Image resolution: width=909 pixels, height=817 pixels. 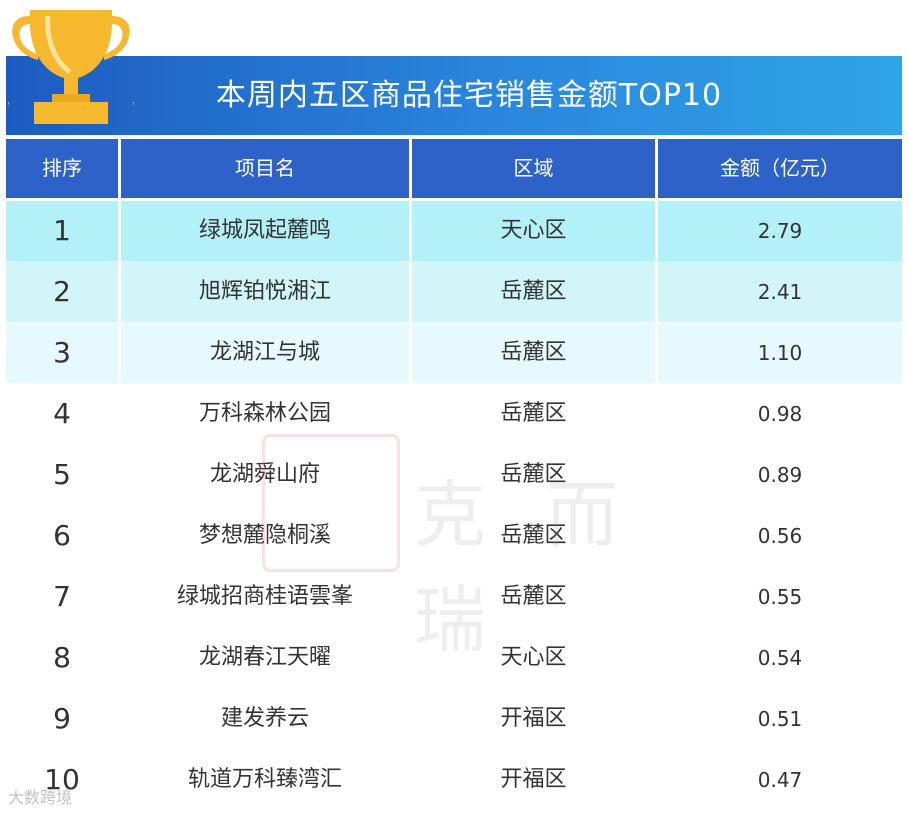 I want to click on trophy-icon, so click(x=71, y=67).